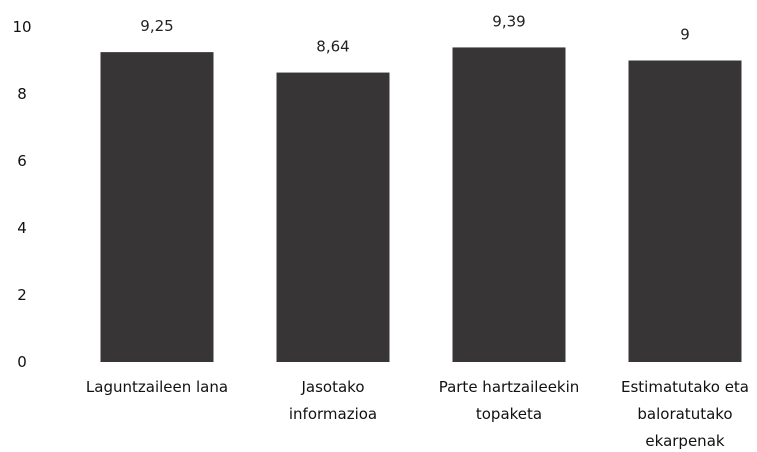  What do you see at coordinates (22, 228) in the screenshot?
I see `y-tick-label: 4` at bounding box center [22, 228].